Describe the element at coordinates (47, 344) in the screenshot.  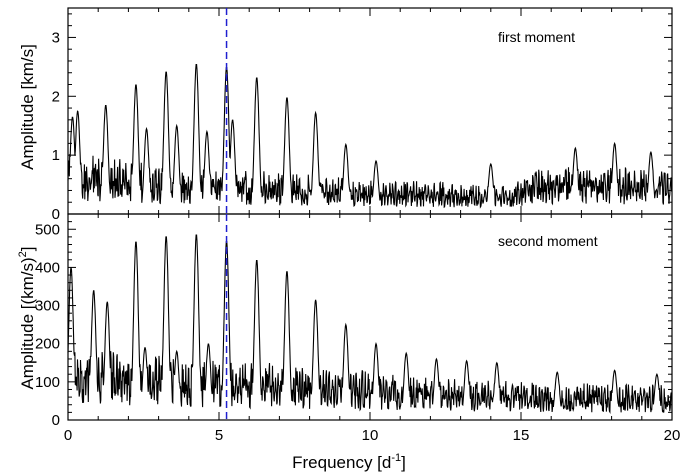
I see `y-tick-label: 200` at that location.